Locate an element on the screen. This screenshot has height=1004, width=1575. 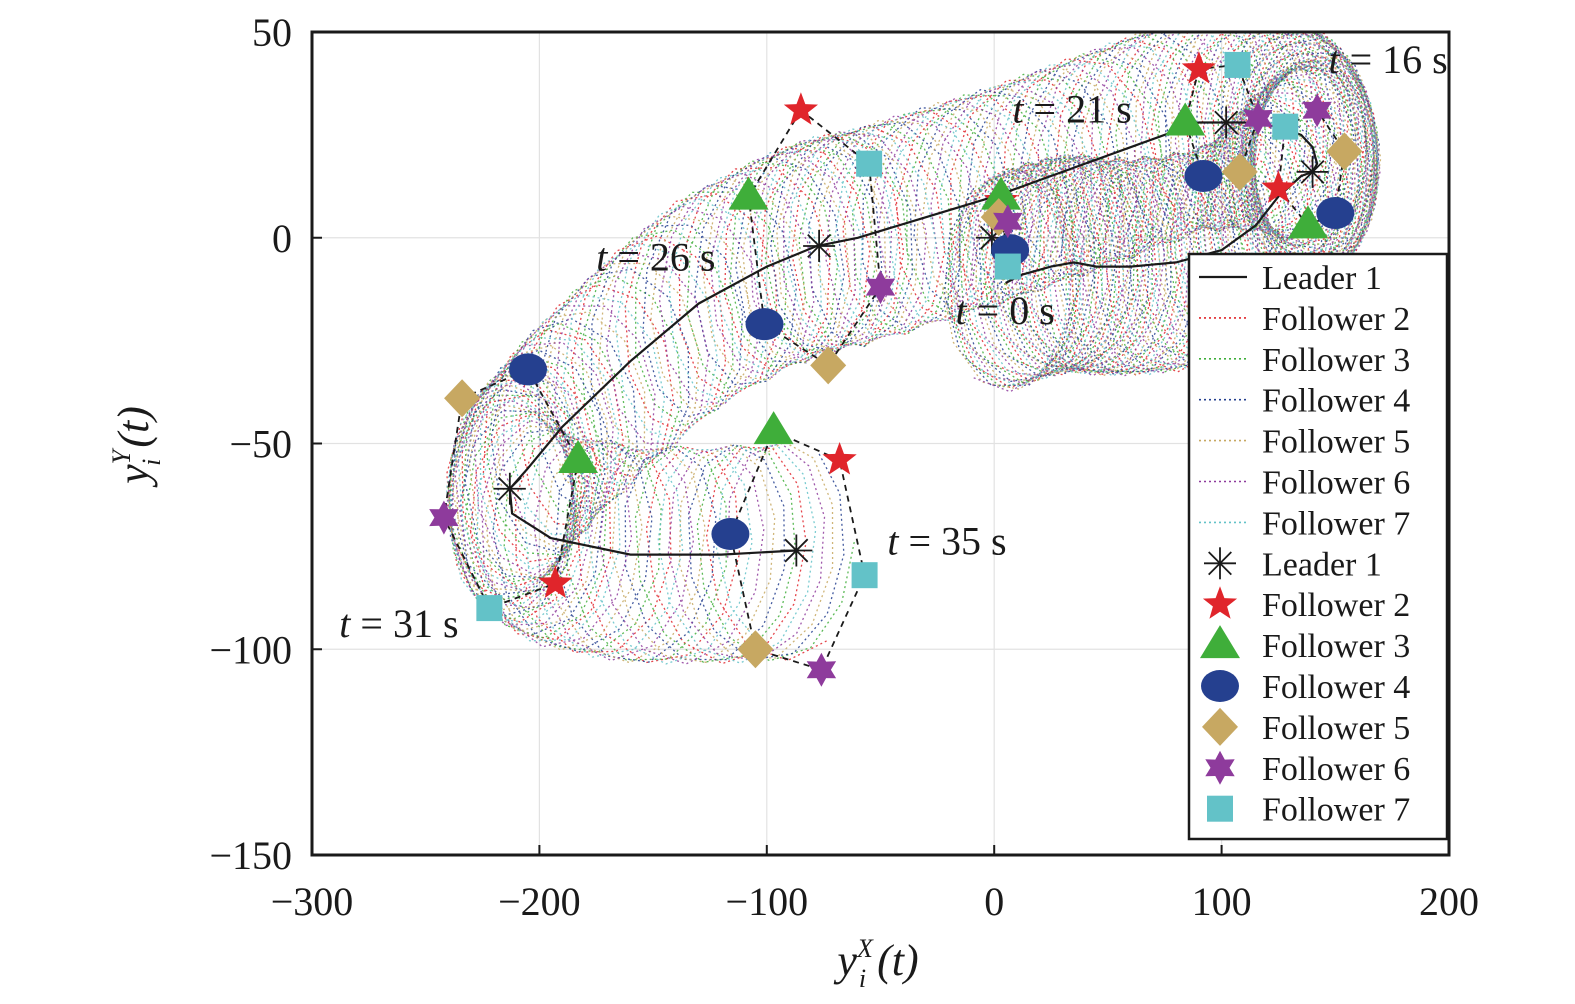
time-annotation: t = 31 s is located at coordinates (398, 623).